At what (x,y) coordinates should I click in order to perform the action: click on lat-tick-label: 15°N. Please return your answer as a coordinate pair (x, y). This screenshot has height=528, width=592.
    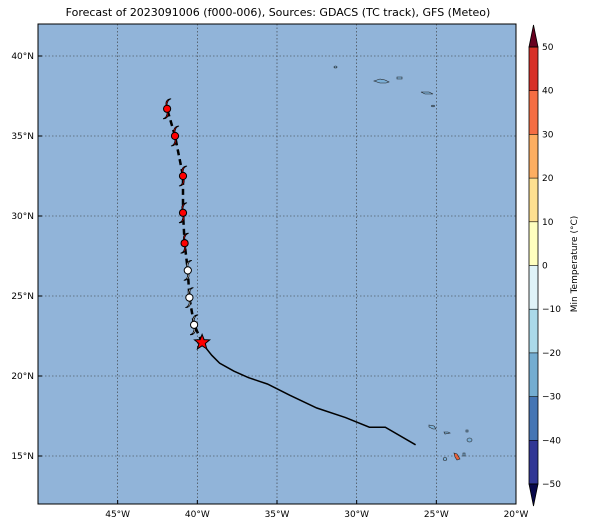
    Looking at the image, I should click on (22, 457).